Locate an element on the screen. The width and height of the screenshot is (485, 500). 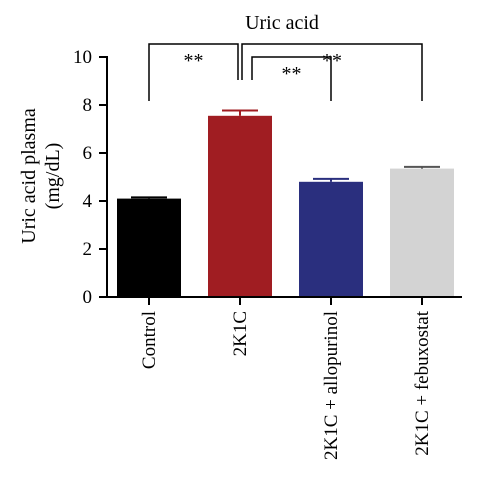
x-tick-label-3: 2K1C + febuxostat is located at coordinates (422, 382).